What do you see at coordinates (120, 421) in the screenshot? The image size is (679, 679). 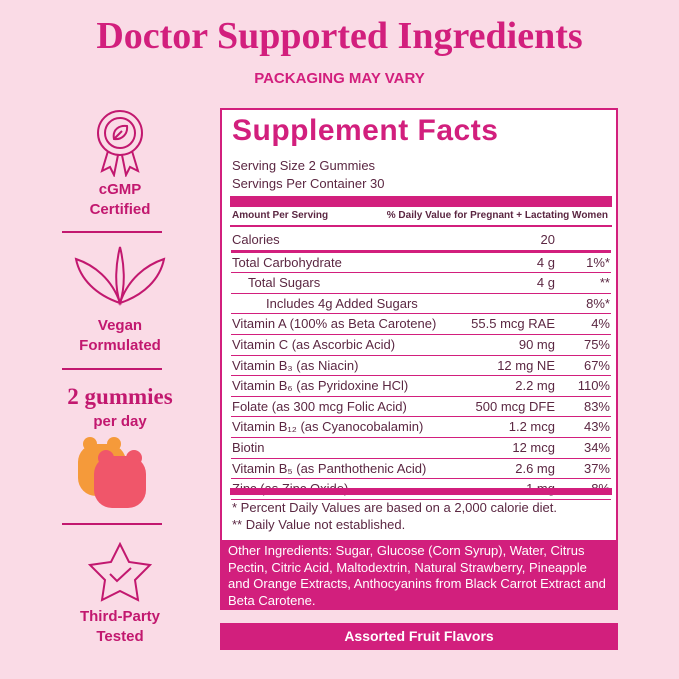 I see `badge-label: per day` at bounding box center [120, 421].